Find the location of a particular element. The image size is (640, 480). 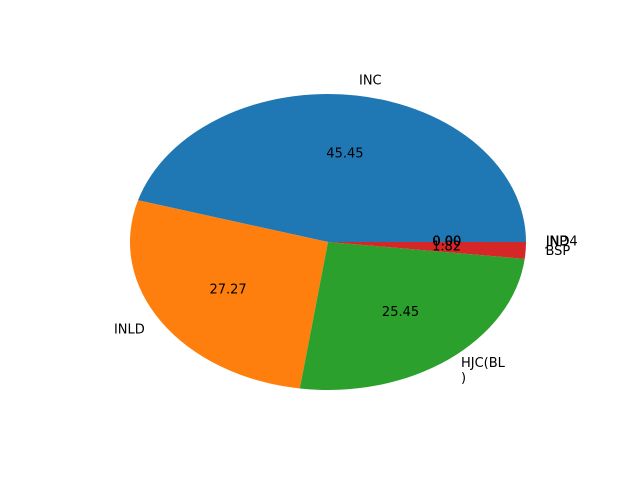

slice-label-2: HJC(BL) is located at coordinates (483, 371).